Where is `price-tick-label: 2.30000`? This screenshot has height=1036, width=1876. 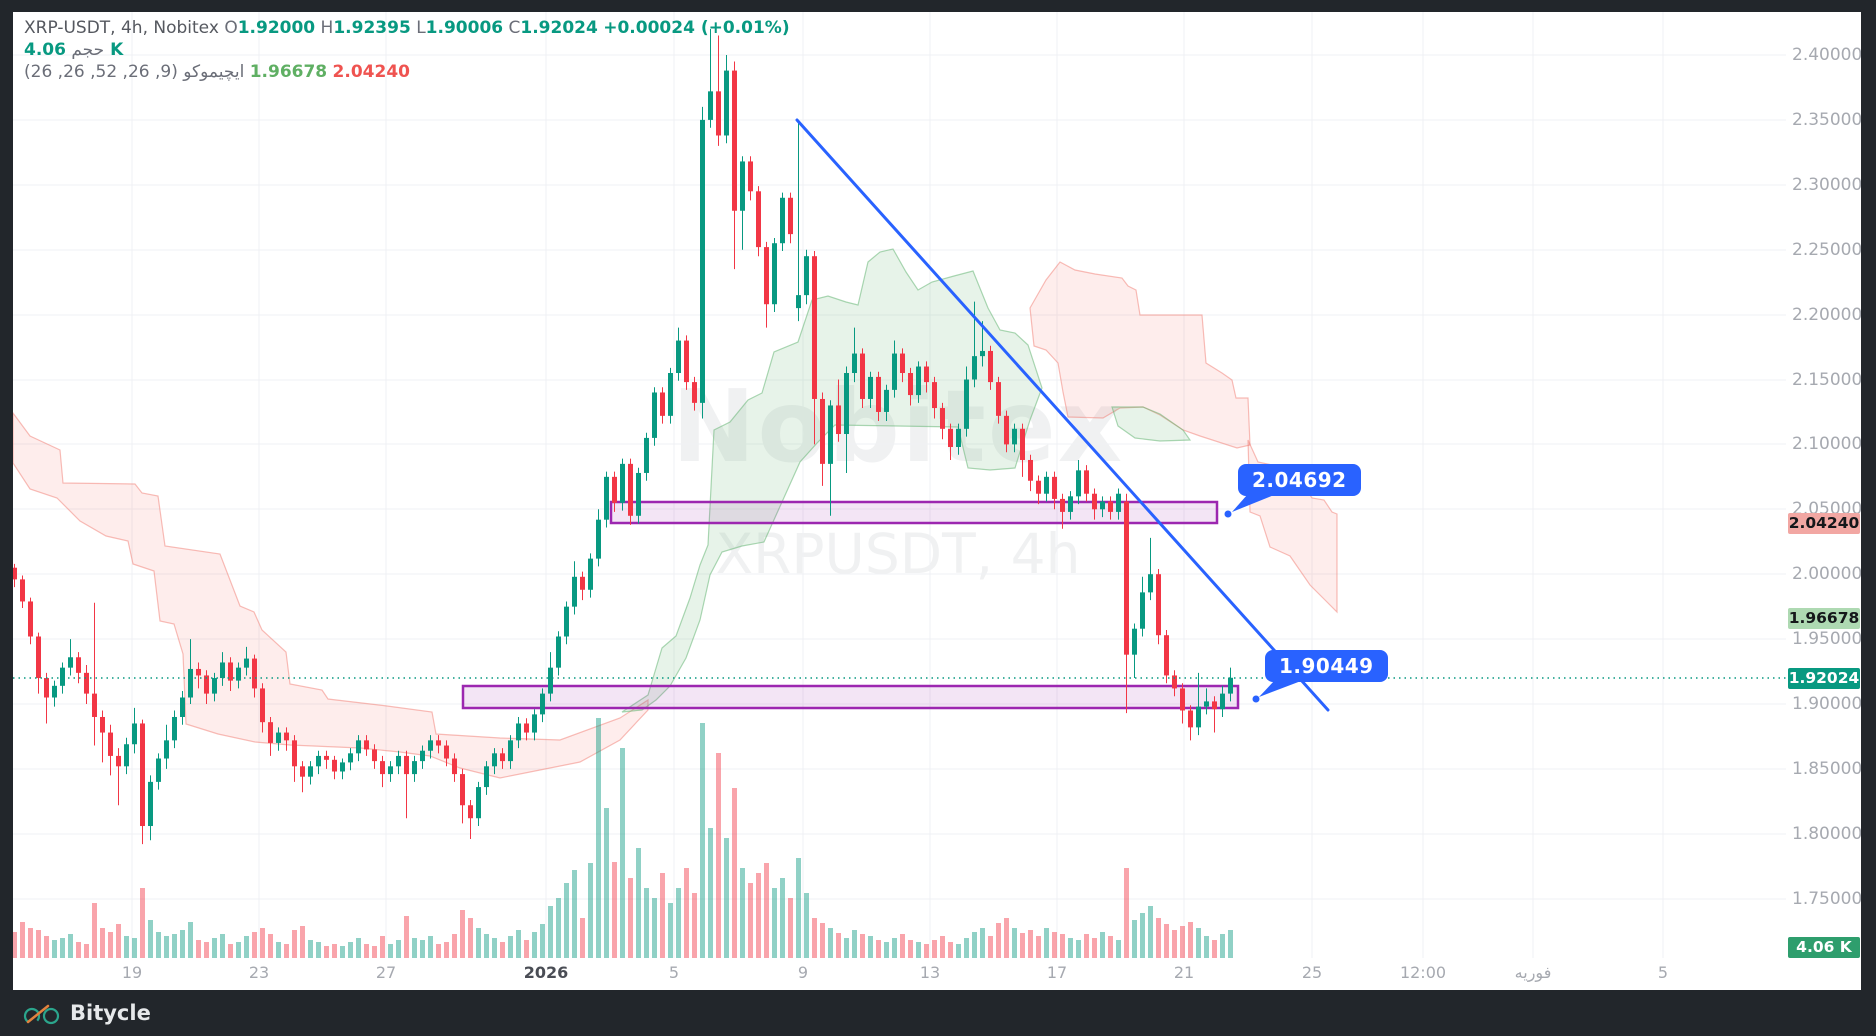
price-tick-label: 2.30000 is located at coordinates (1827, 185).